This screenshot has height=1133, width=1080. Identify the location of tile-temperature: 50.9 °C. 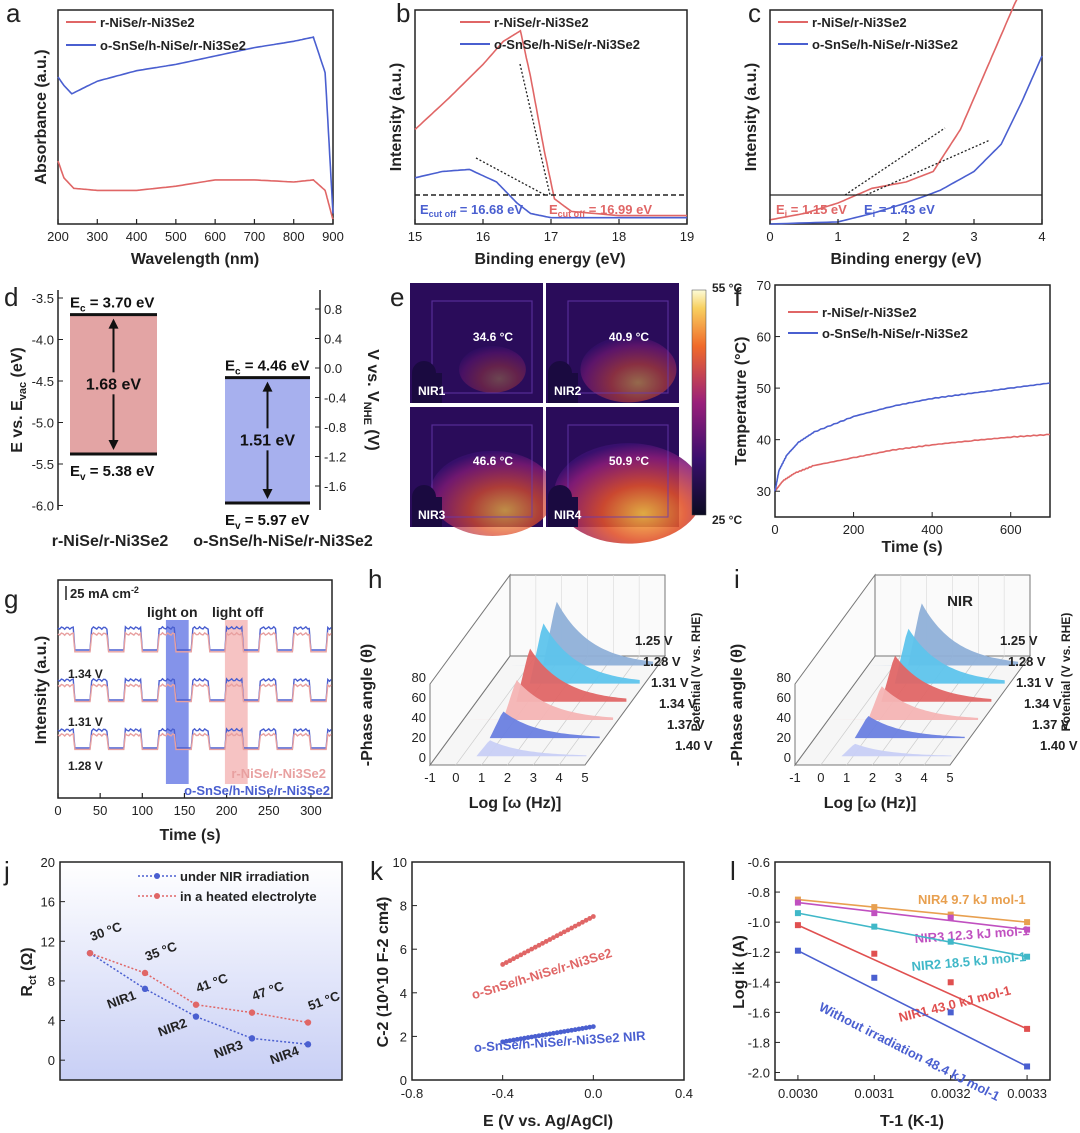
(629, 461).